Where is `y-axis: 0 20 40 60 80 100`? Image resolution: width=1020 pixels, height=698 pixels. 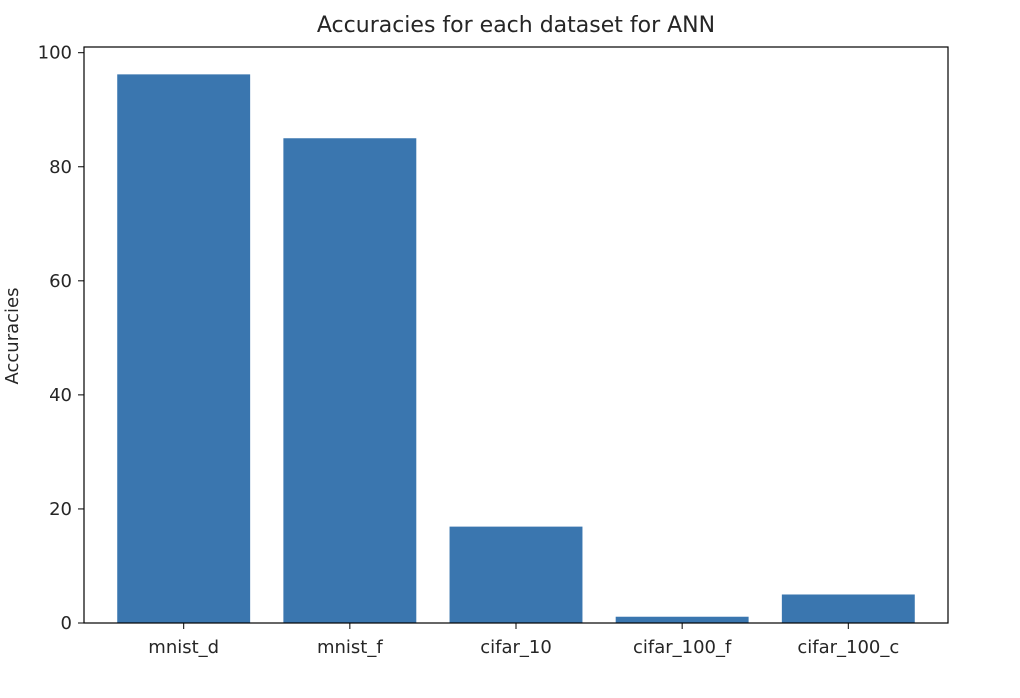
y-axis: 0 20 40 60 80 100 is located at coordinates (61, 338).